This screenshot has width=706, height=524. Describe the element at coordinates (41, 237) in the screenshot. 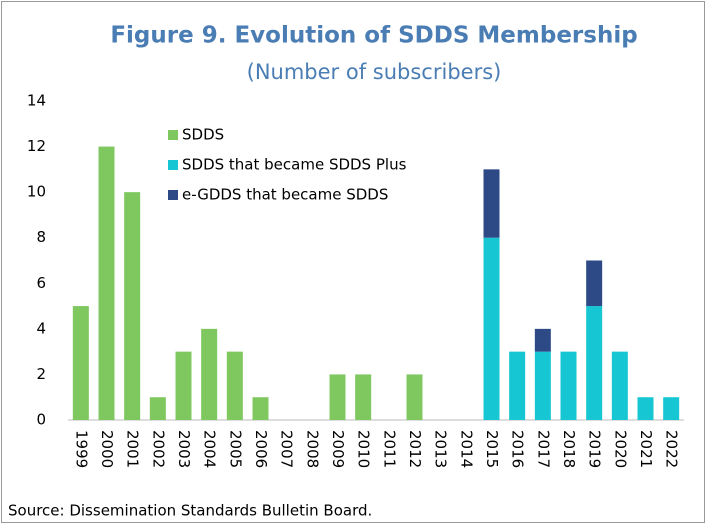

I see `y-tick-label: 8` at that location.